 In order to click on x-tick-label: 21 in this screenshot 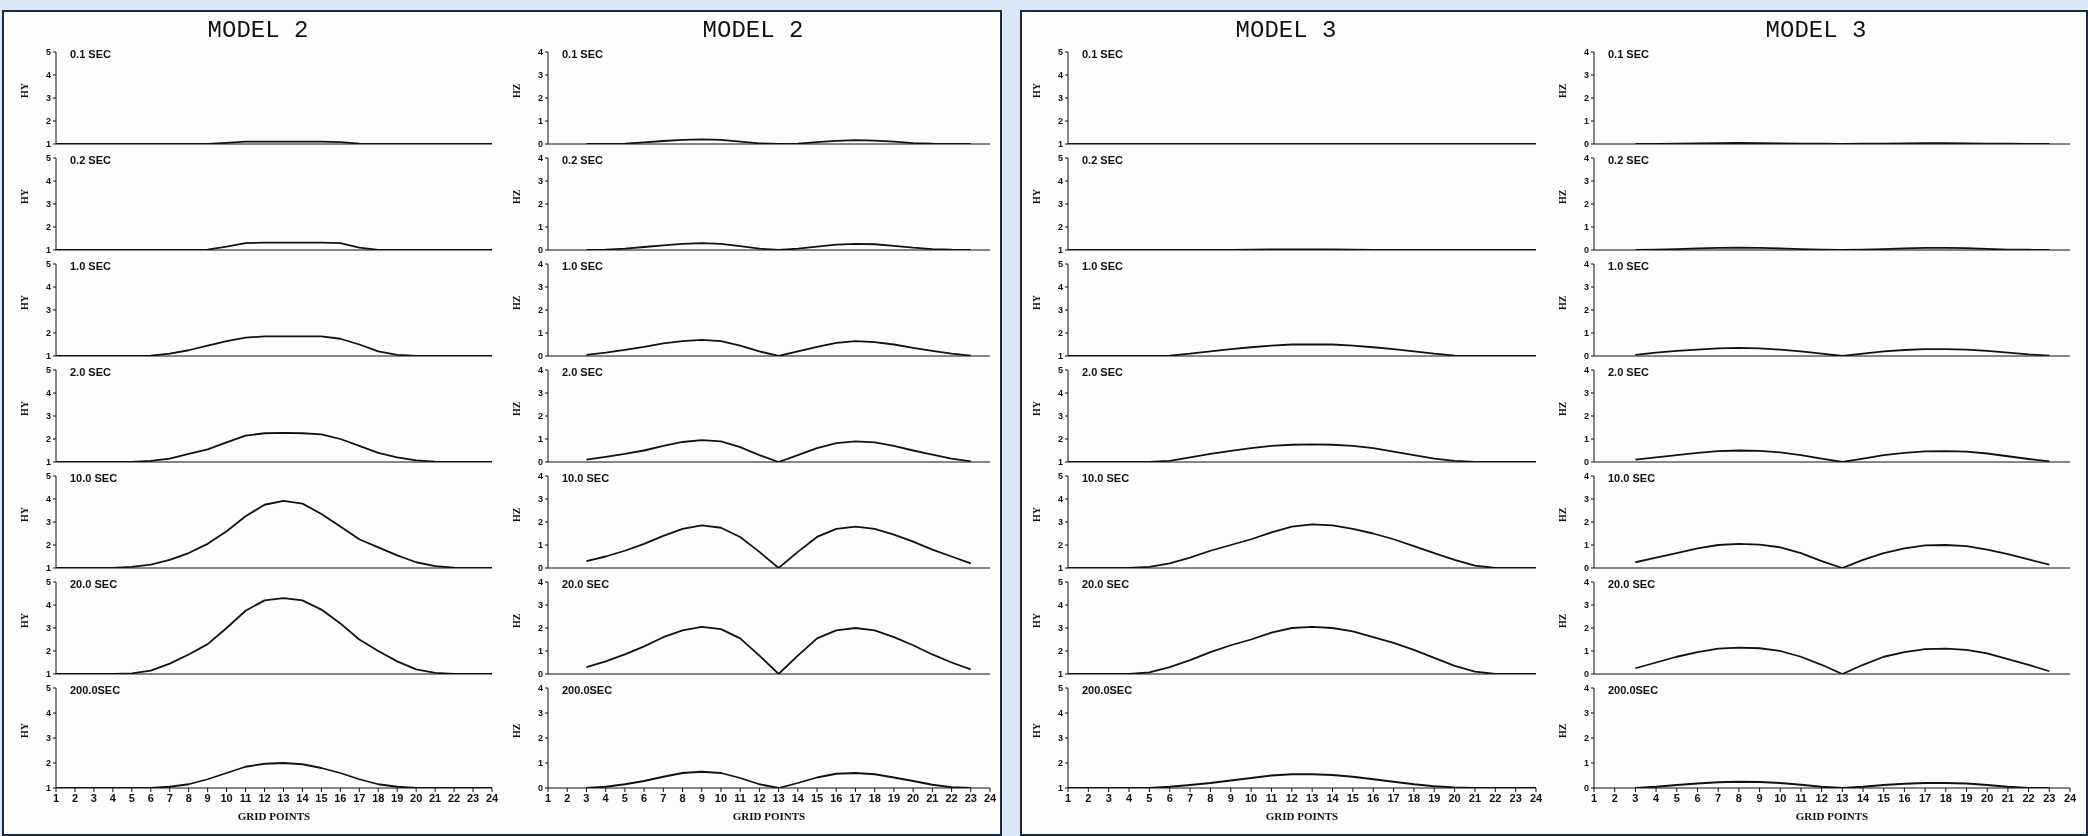, I will do `click(1475, 797)`.